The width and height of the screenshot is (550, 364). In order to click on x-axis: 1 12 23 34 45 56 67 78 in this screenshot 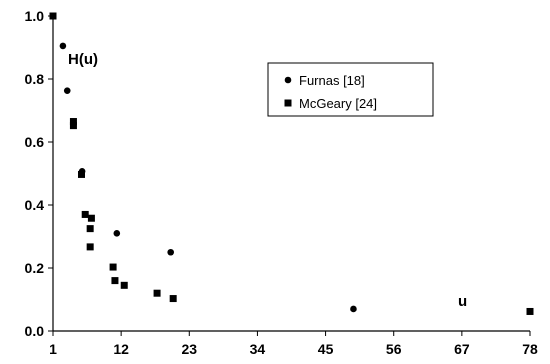, I will do `click(293, 343)`.